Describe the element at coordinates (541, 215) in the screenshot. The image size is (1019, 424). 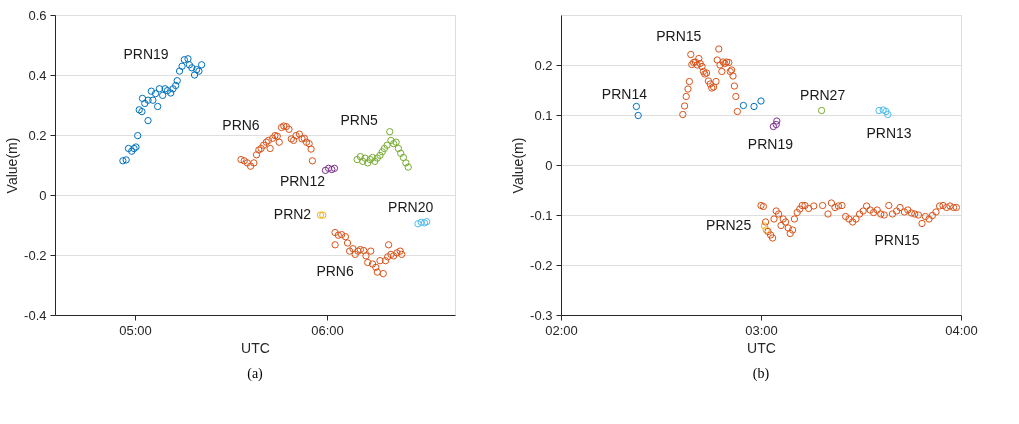
I see `y-tick-label: -0.1` at that location.